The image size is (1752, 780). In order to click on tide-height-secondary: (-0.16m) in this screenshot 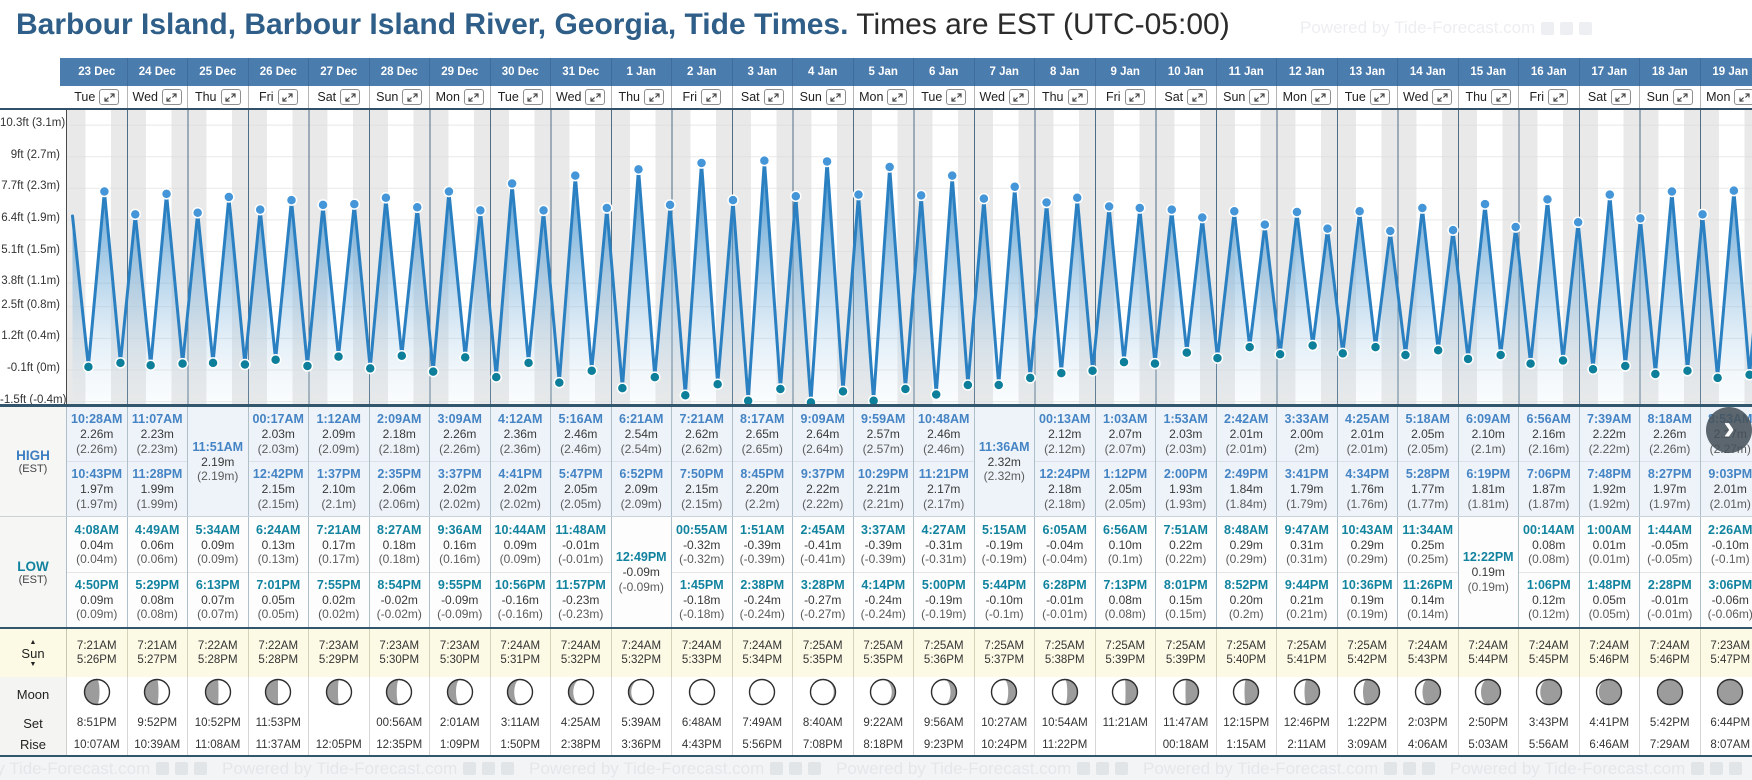, I will do `click(520, 614)`.